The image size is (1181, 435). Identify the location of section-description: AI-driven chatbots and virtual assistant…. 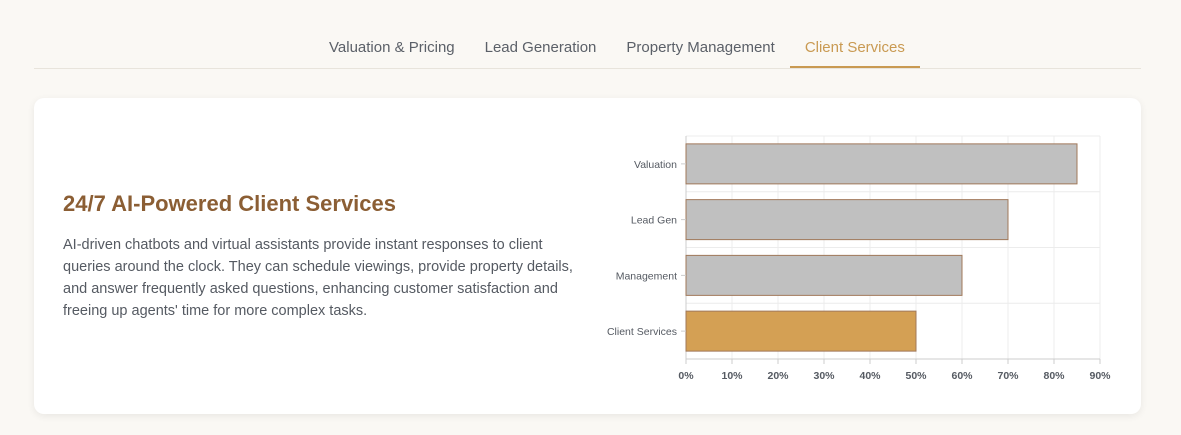
(318, 278).